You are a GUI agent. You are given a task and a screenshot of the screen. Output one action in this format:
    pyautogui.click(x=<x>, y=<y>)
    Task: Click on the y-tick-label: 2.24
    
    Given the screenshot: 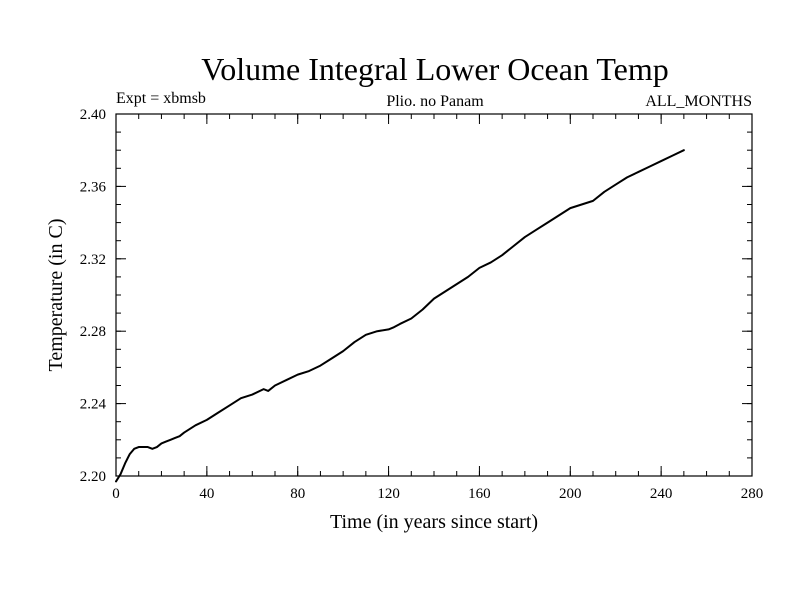 What is the action you would take?
    pyautogui.click(x=93, y=405)
    